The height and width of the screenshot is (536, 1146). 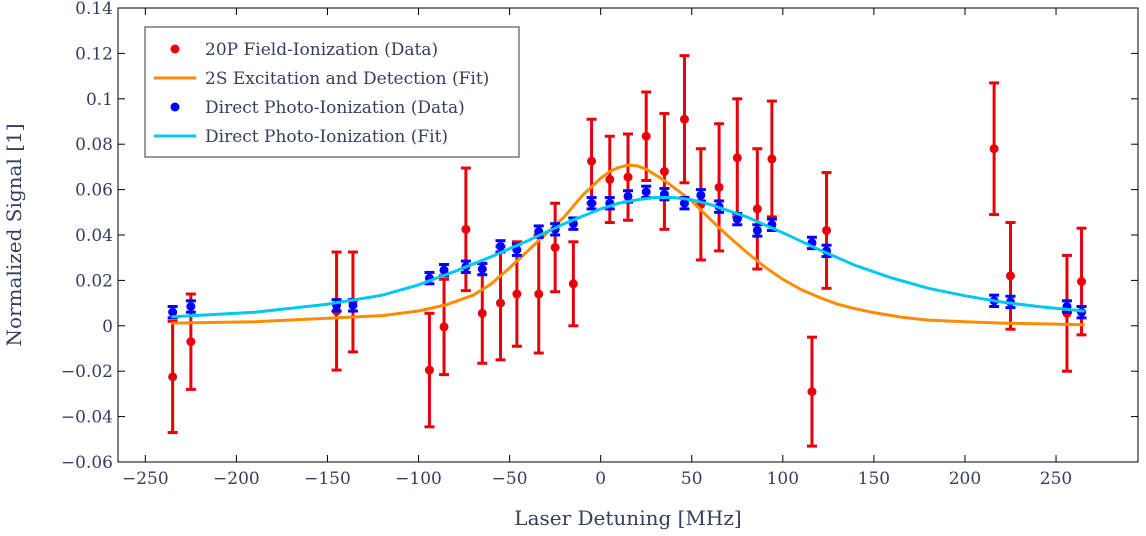 What do you see at coordinates (347, 79) in the screenshot?
I see `legend-entry-label: 2S Excitation and Detection (Fit)` at bounding box center [347, 79].